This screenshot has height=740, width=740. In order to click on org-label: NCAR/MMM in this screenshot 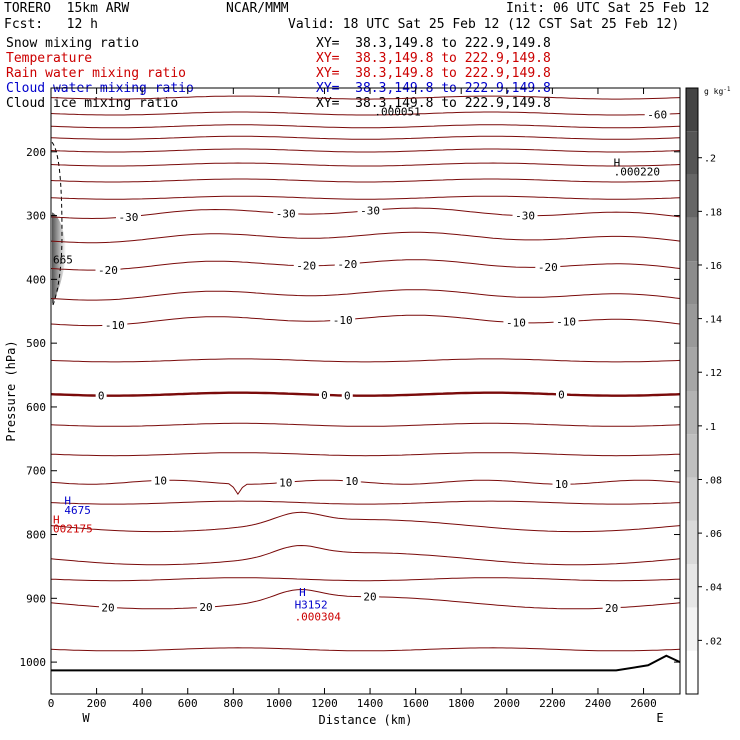, I will do `click(257, 8)`.